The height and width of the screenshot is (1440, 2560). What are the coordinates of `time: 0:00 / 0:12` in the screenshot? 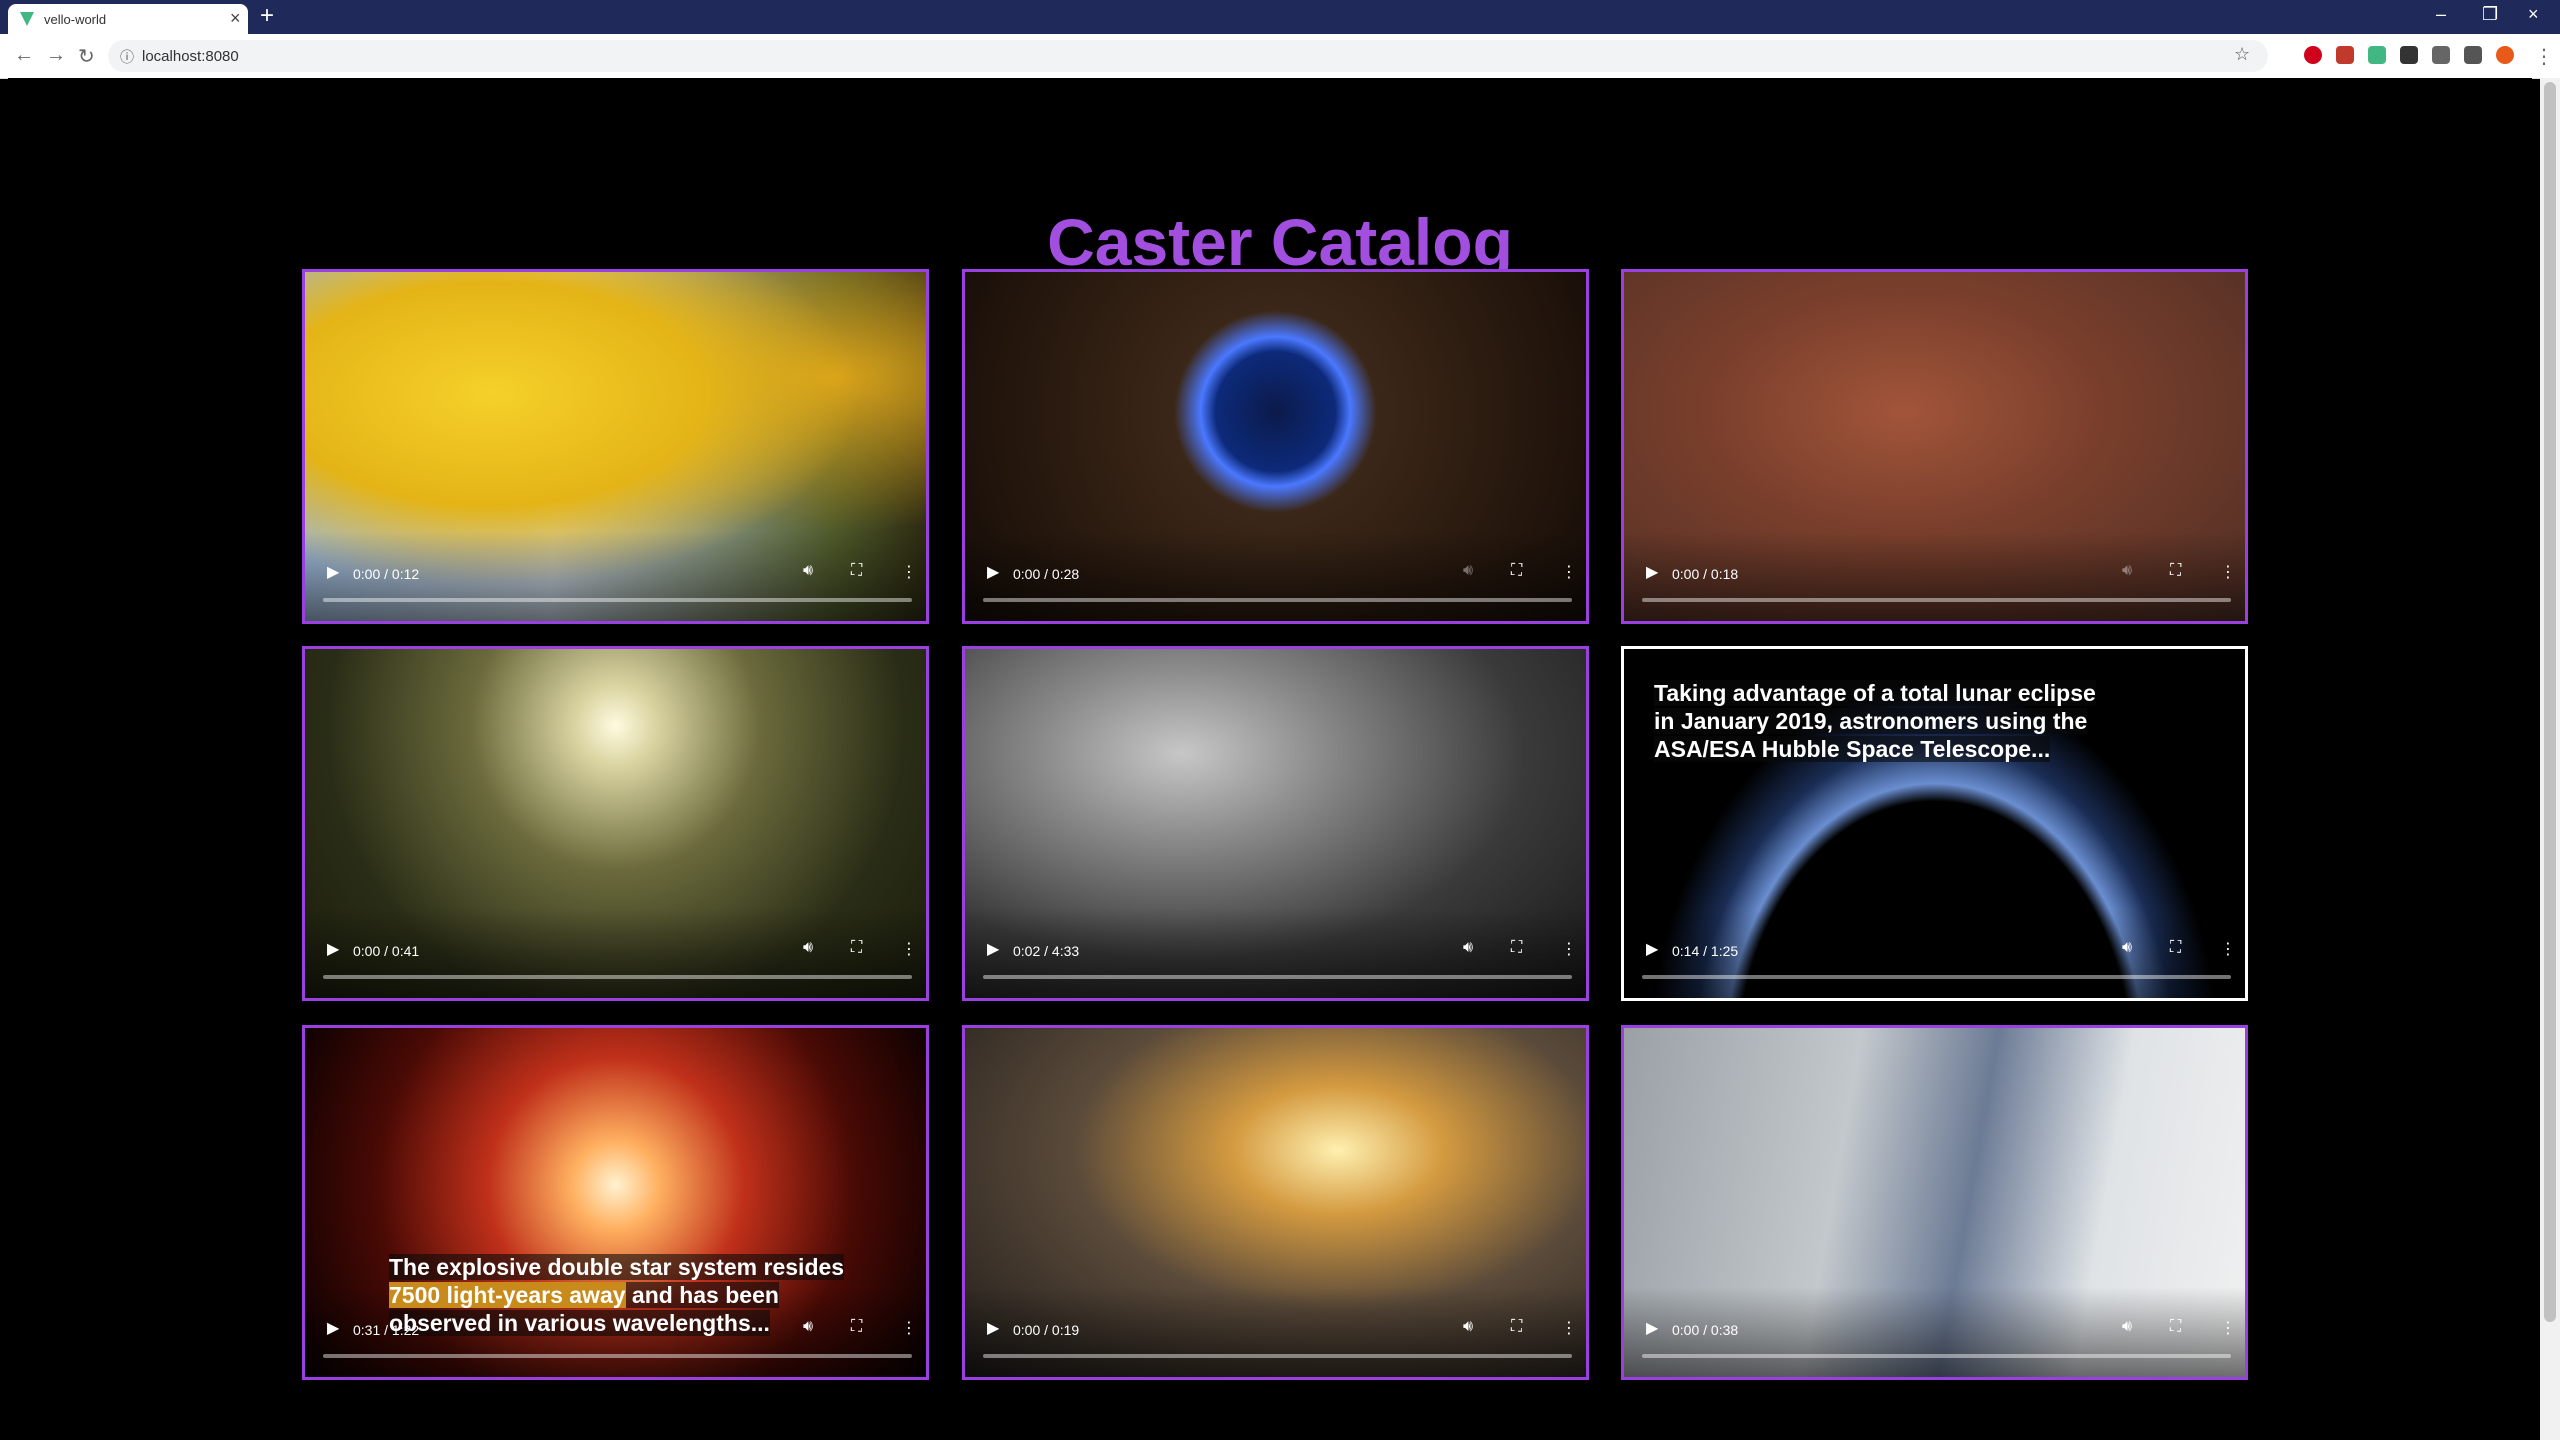 It's located at (386, 574).